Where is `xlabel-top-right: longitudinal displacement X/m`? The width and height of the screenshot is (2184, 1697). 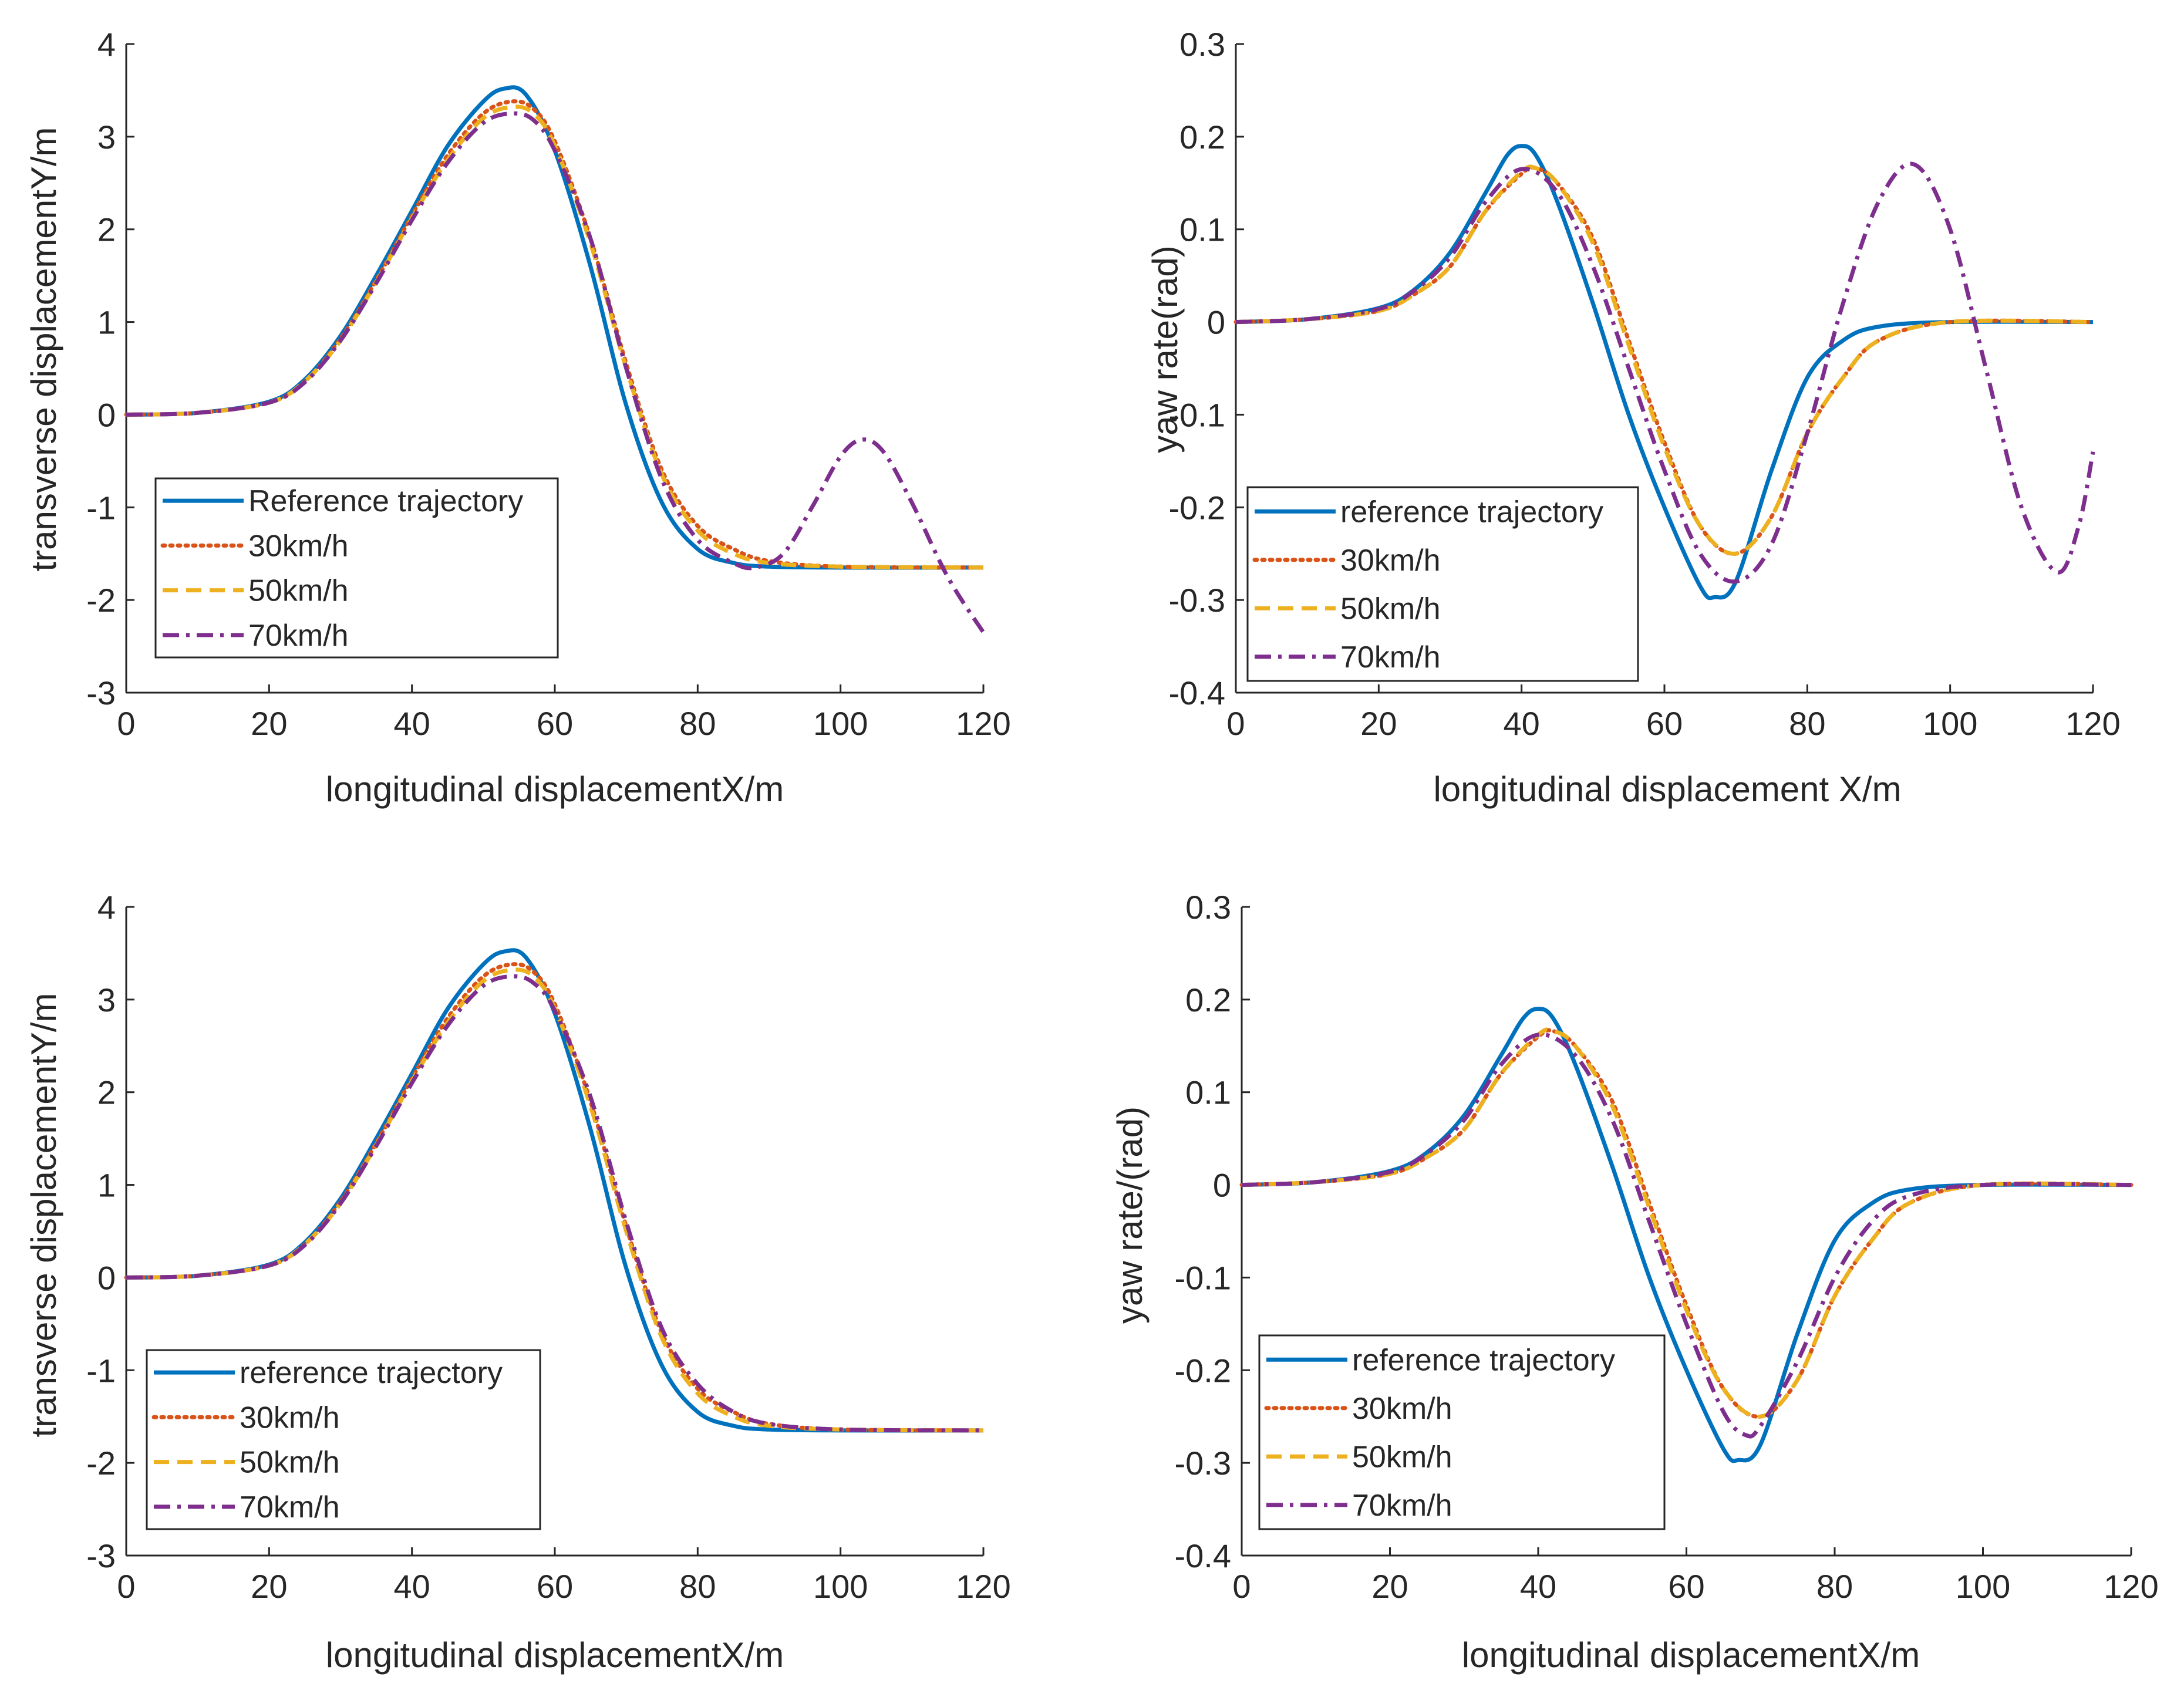 xlabel-top-right: longitudinal displacement X/m is located at coordinates (1667, 789).